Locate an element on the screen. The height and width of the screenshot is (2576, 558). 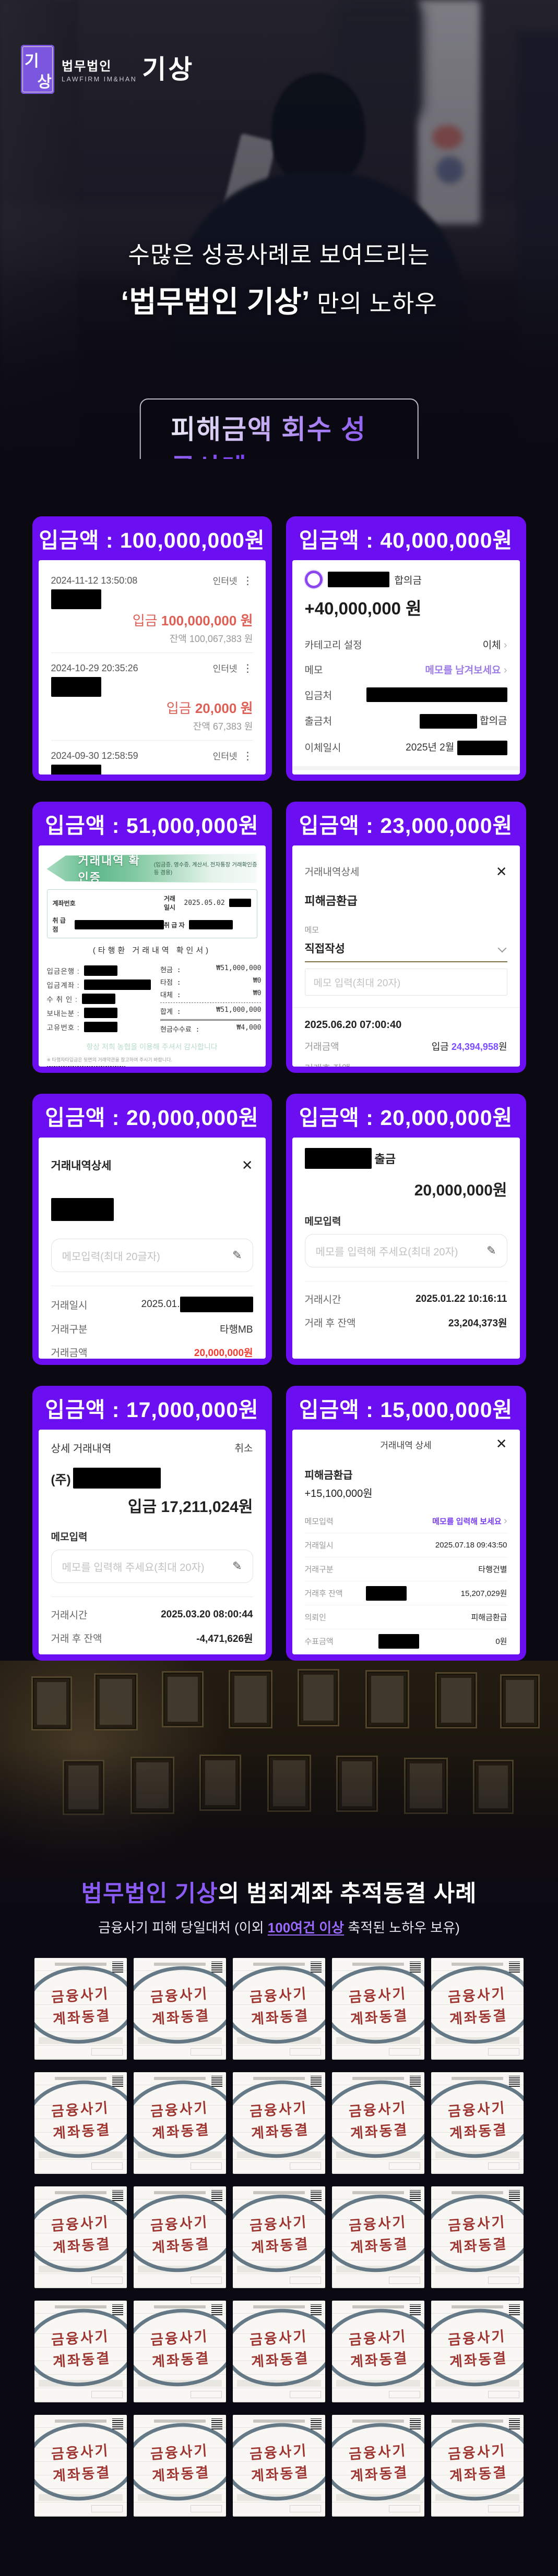
fee-value: ₩4,000 is located at coordinates (249, 1028).